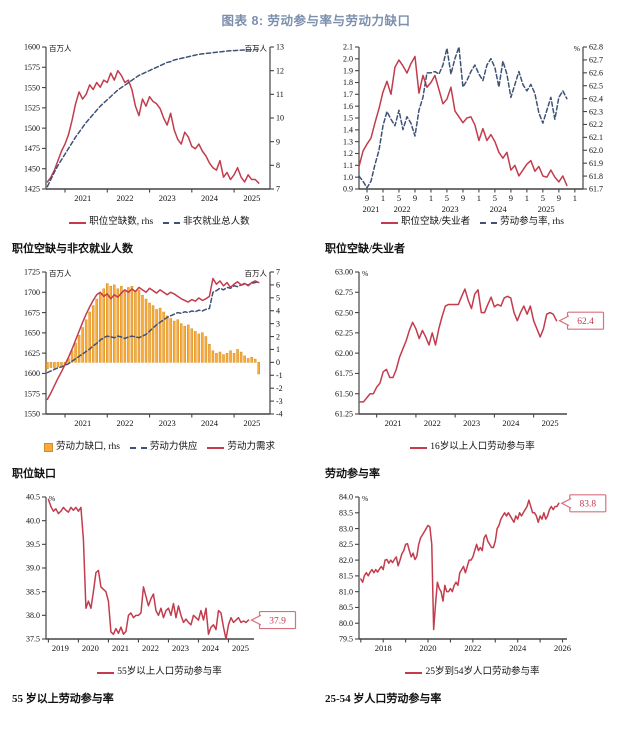  Describe the element at coordinates (33, 497) in the screenshot. I see `svg-text: 40.5` at that location.